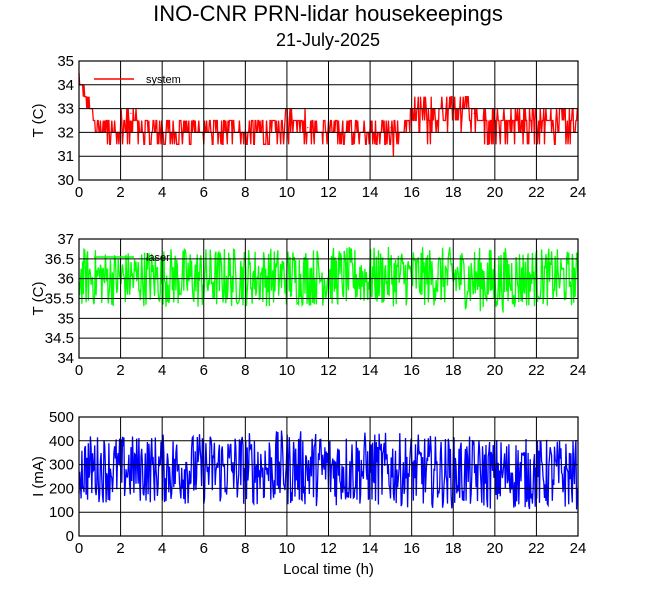  I want to click on y-tick-label: 100, so click(61, 512).